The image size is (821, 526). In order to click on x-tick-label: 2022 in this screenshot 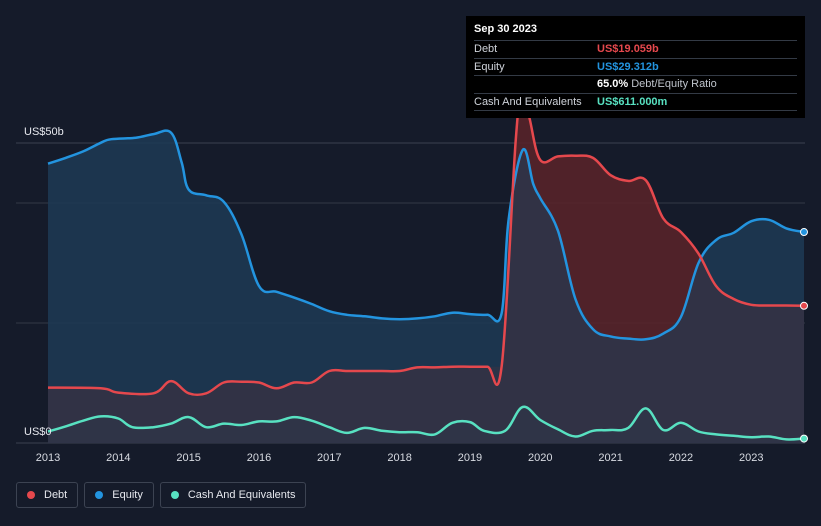, I will do `click(681, 458)`.